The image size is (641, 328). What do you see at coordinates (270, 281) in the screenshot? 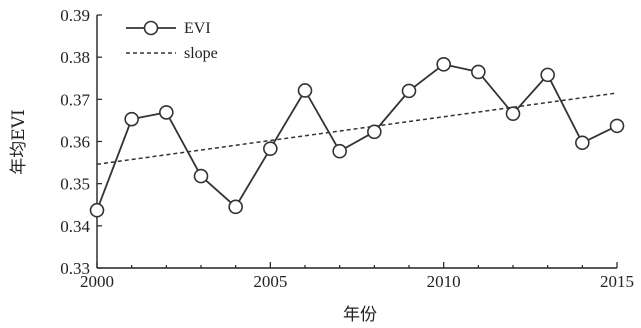
I see `x-tick-label: 2005` at bounding box center [270, 281].